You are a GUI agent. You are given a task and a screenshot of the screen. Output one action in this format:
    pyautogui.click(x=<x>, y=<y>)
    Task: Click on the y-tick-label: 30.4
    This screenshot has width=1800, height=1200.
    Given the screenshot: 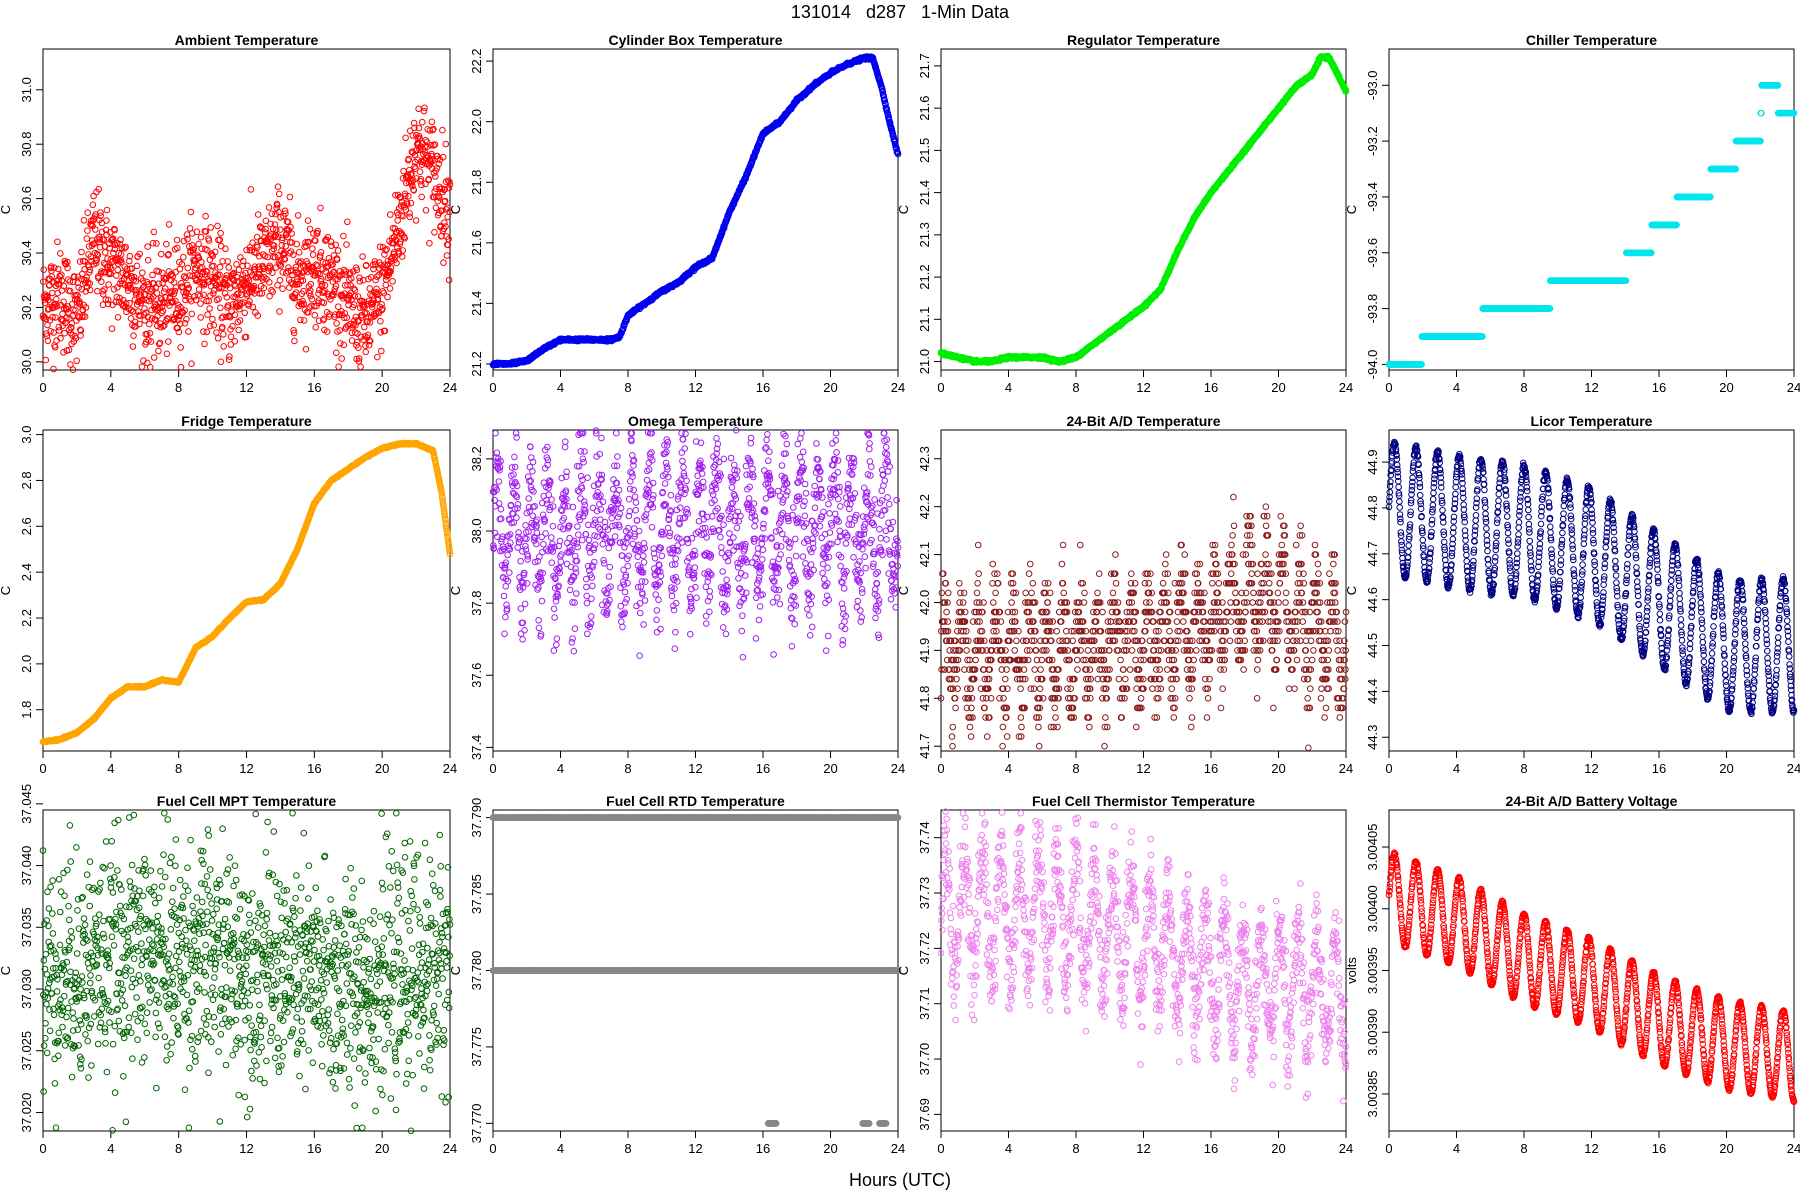 What is the action you would take?
    pyautogui.click(x=26, y=252)
    